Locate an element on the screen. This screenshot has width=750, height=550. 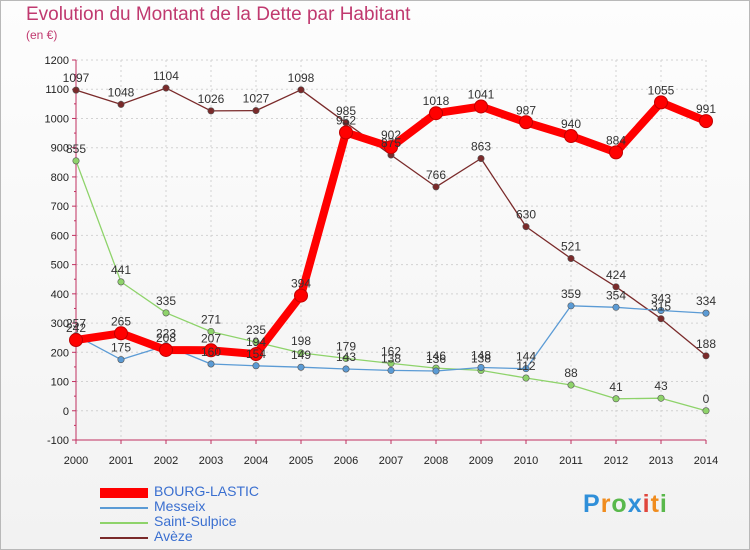
data-label: 149 is located at coordinates (301, 355).